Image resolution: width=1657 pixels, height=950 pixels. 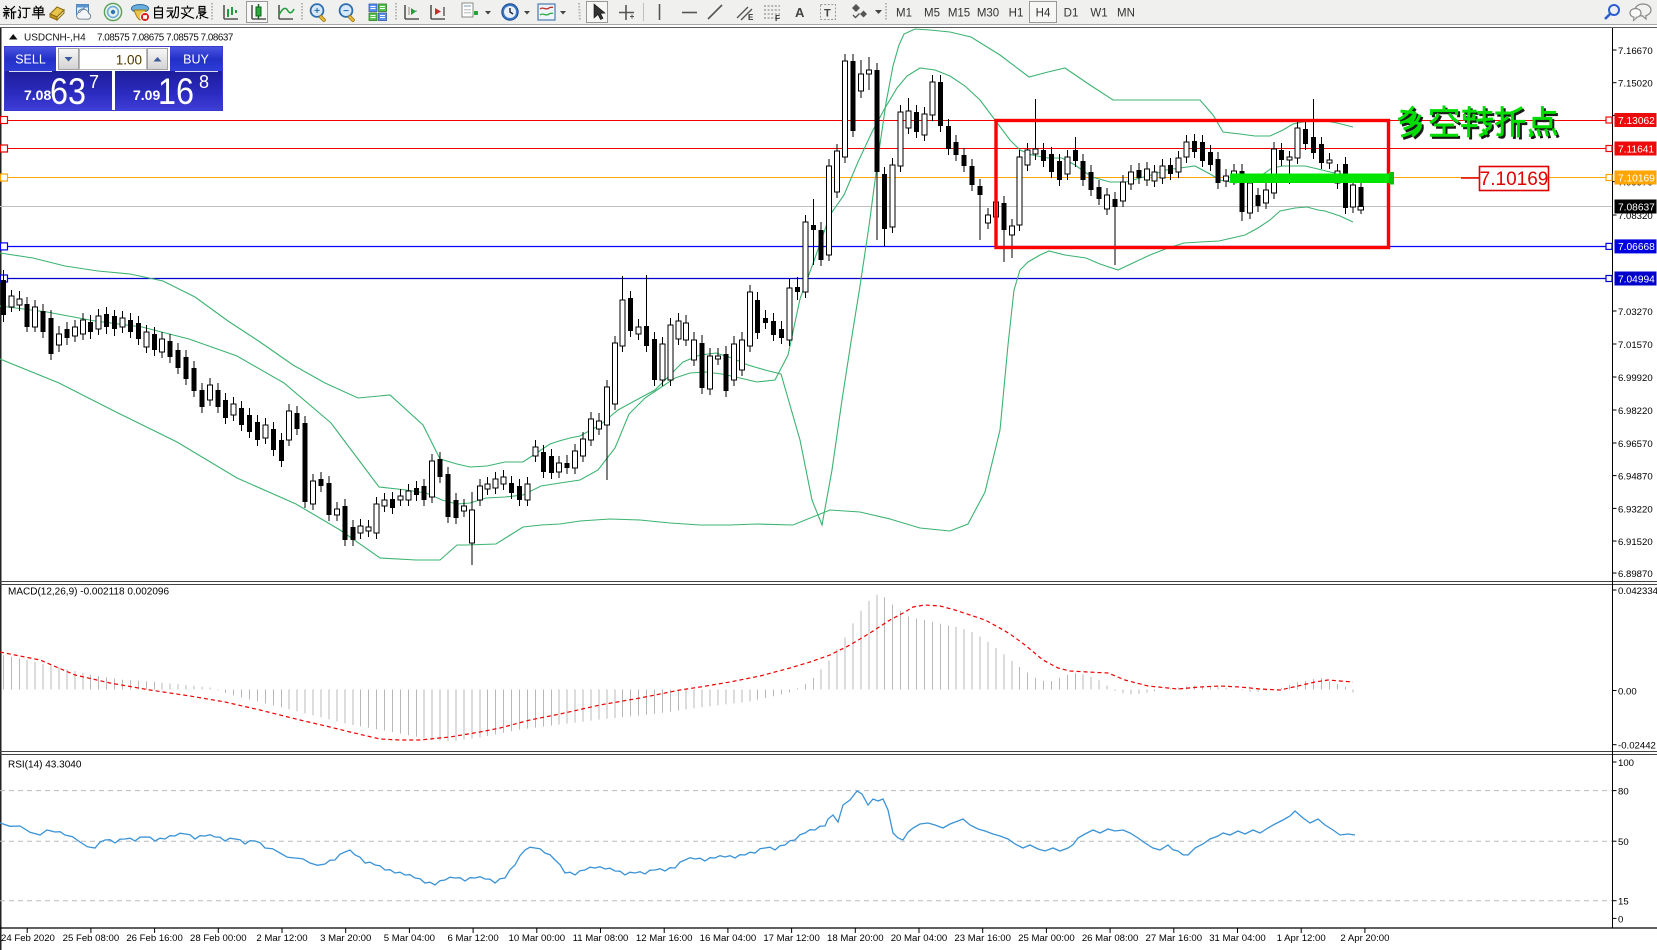 What do you see at coordinates (1174, 938) in the screenshot?
I see `svg-text: 27 Mar 16:00` at bounding box center [1174, 938].